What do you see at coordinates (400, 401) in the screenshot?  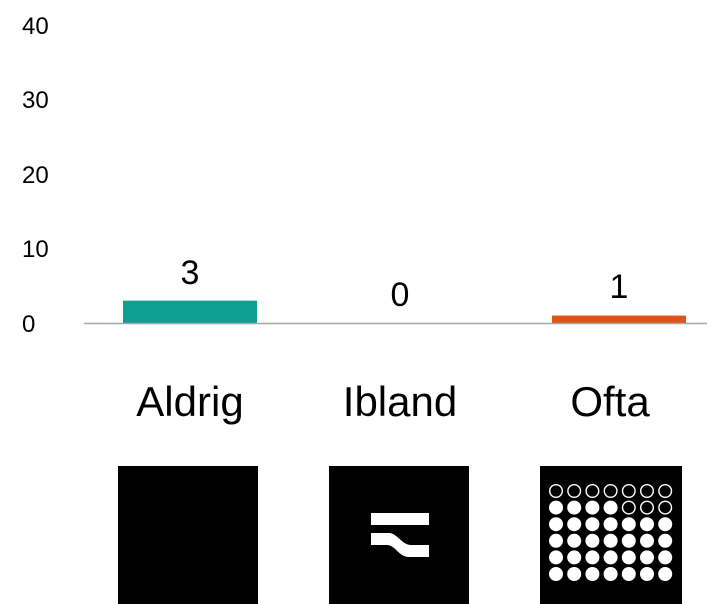 I see `category-label: Ibland` at bounding box center [400, 401].